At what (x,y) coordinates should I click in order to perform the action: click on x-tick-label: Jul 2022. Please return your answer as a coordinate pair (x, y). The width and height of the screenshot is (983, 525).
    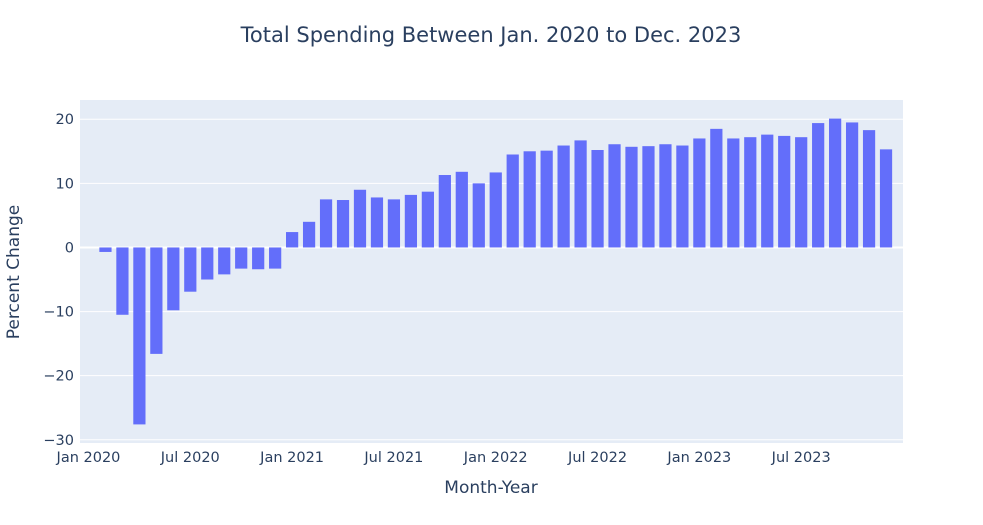
    Looking at the image, I should click on (597, 458).